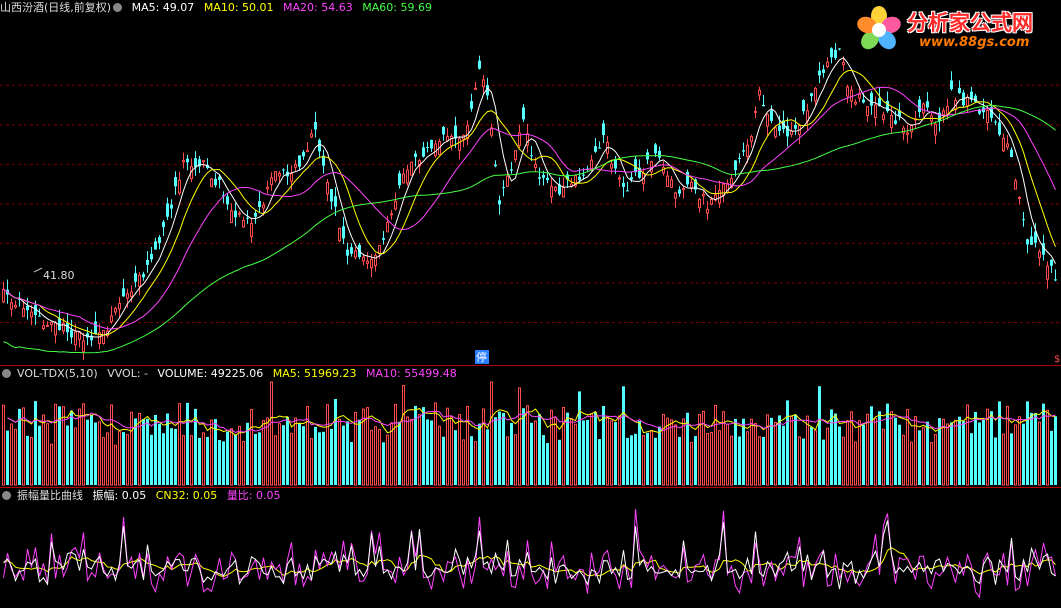 The width and height of the screenshot is (1061, 608). Describe the element at coordinates (119, 495) in the screenshot. I see `amp-legend: 振幅: 0.05` at that location.